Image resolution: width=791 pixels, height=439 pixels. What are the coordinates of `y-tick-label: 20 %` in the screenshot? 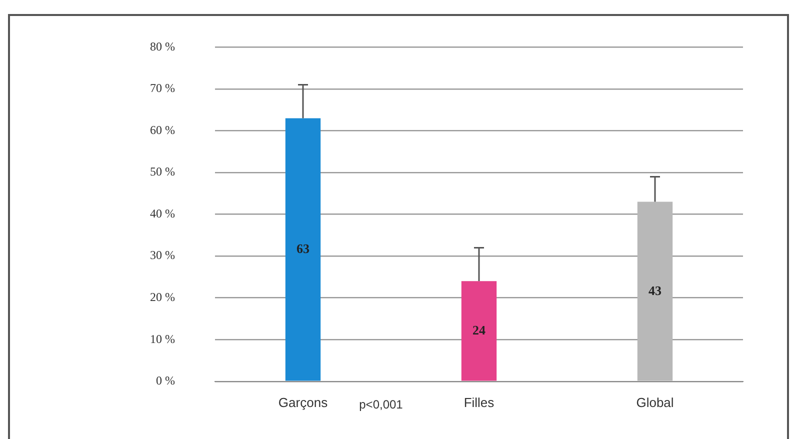 It's located at (162, 297).